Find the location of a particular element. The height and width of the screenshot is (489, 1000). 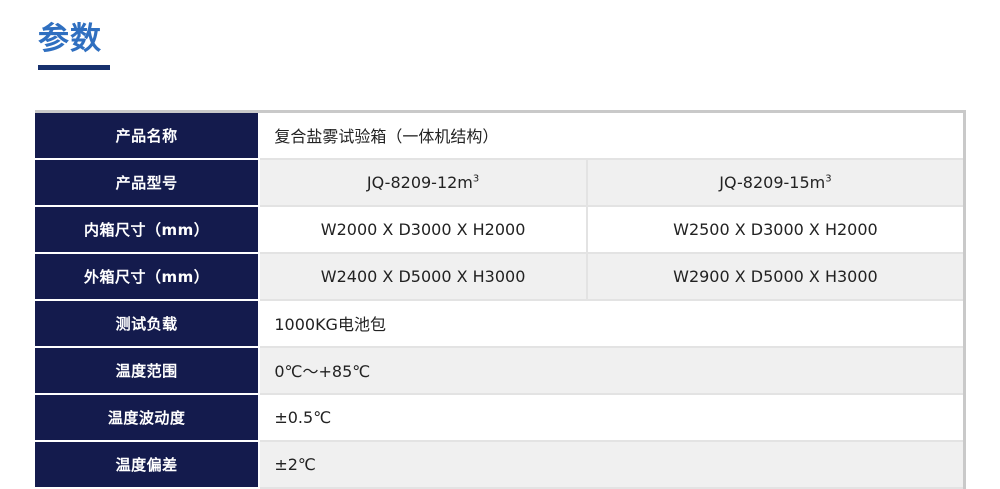

spec-value-cell: W2500 X D3000 X H2000 is located at coordinates (776, 229).